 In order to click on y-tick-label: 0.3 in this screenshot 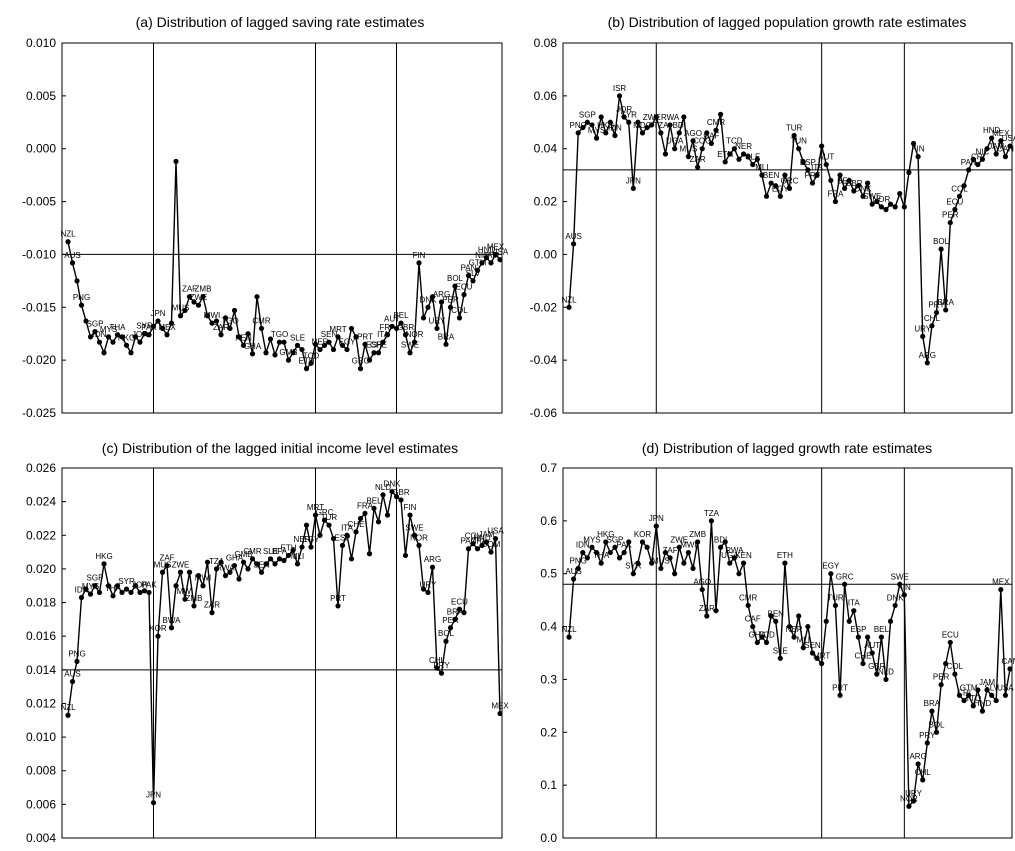, I will do `click(548, 679)`.